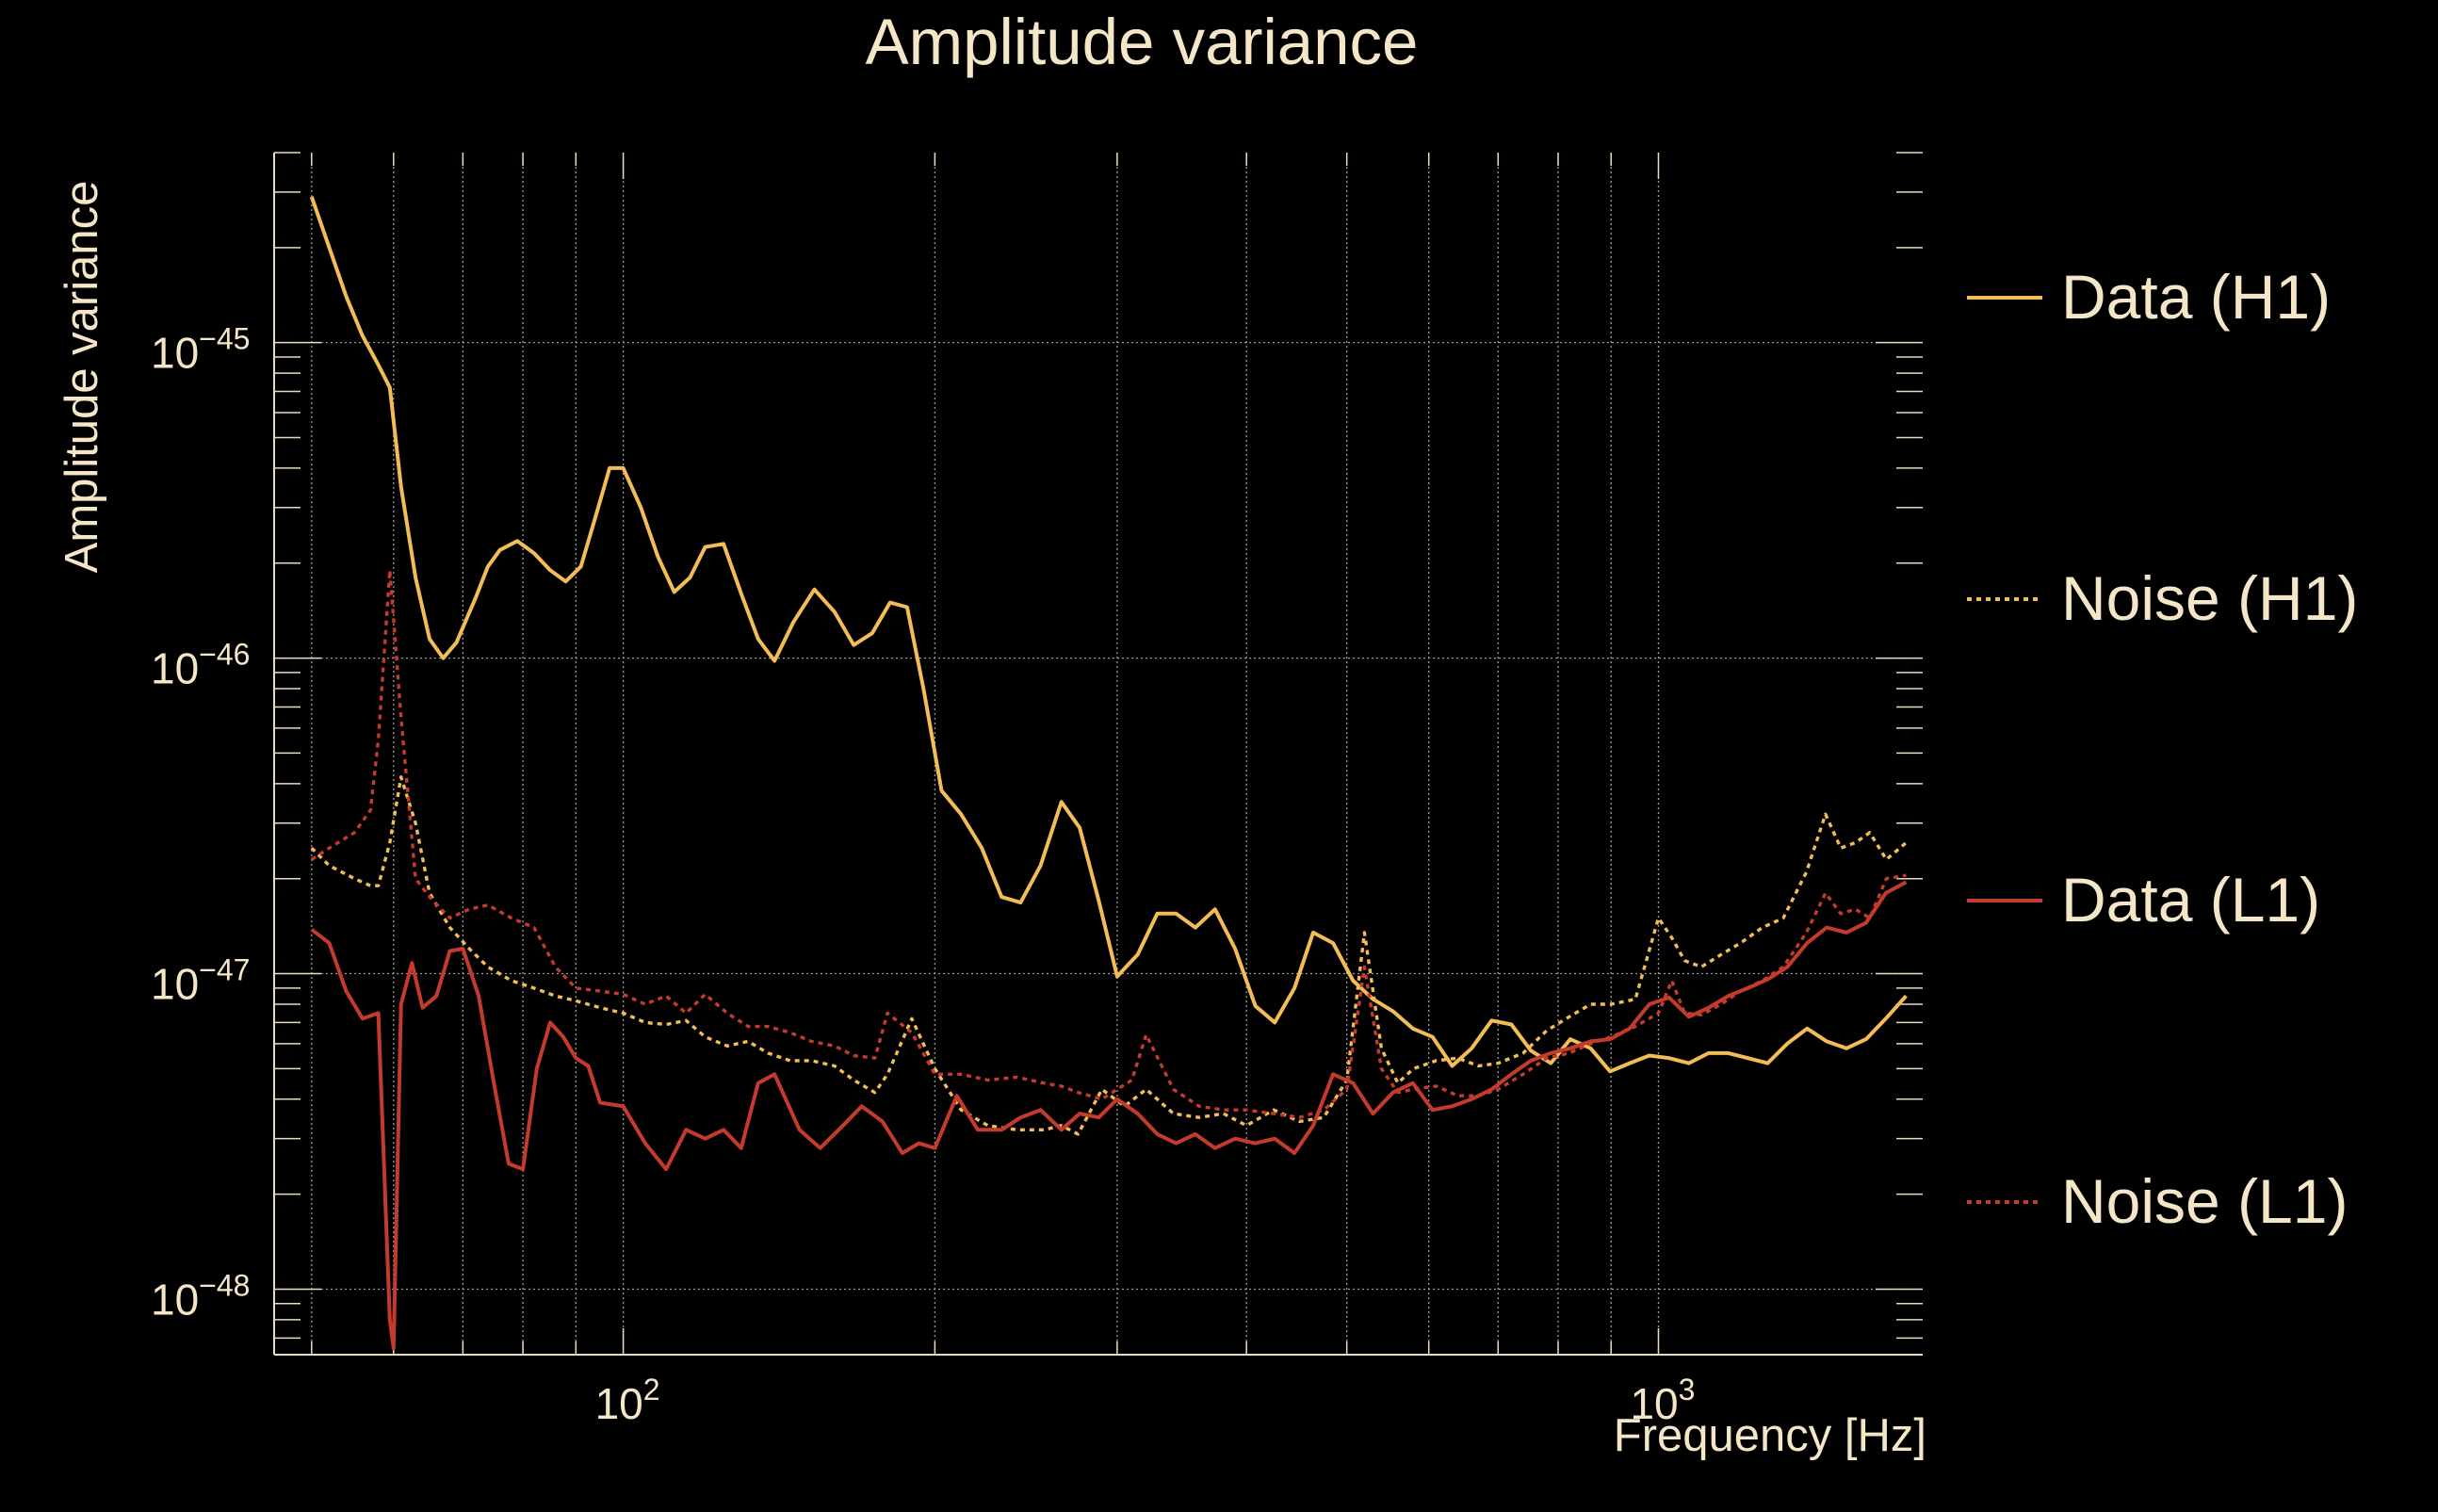 The height and width of the screenshot is (1512, 2438). Describe the element at coordinates (200, 665) in the screenshot. I see `y-tick-label: 10−46` at that location.